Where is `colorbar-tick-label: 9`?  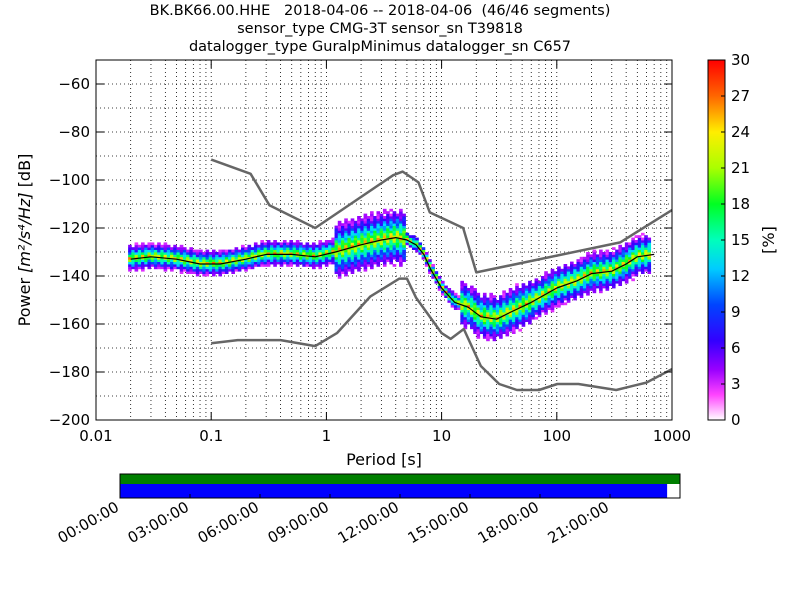 colorbar-tick-label: 9 is located at coordinates (736, 312).